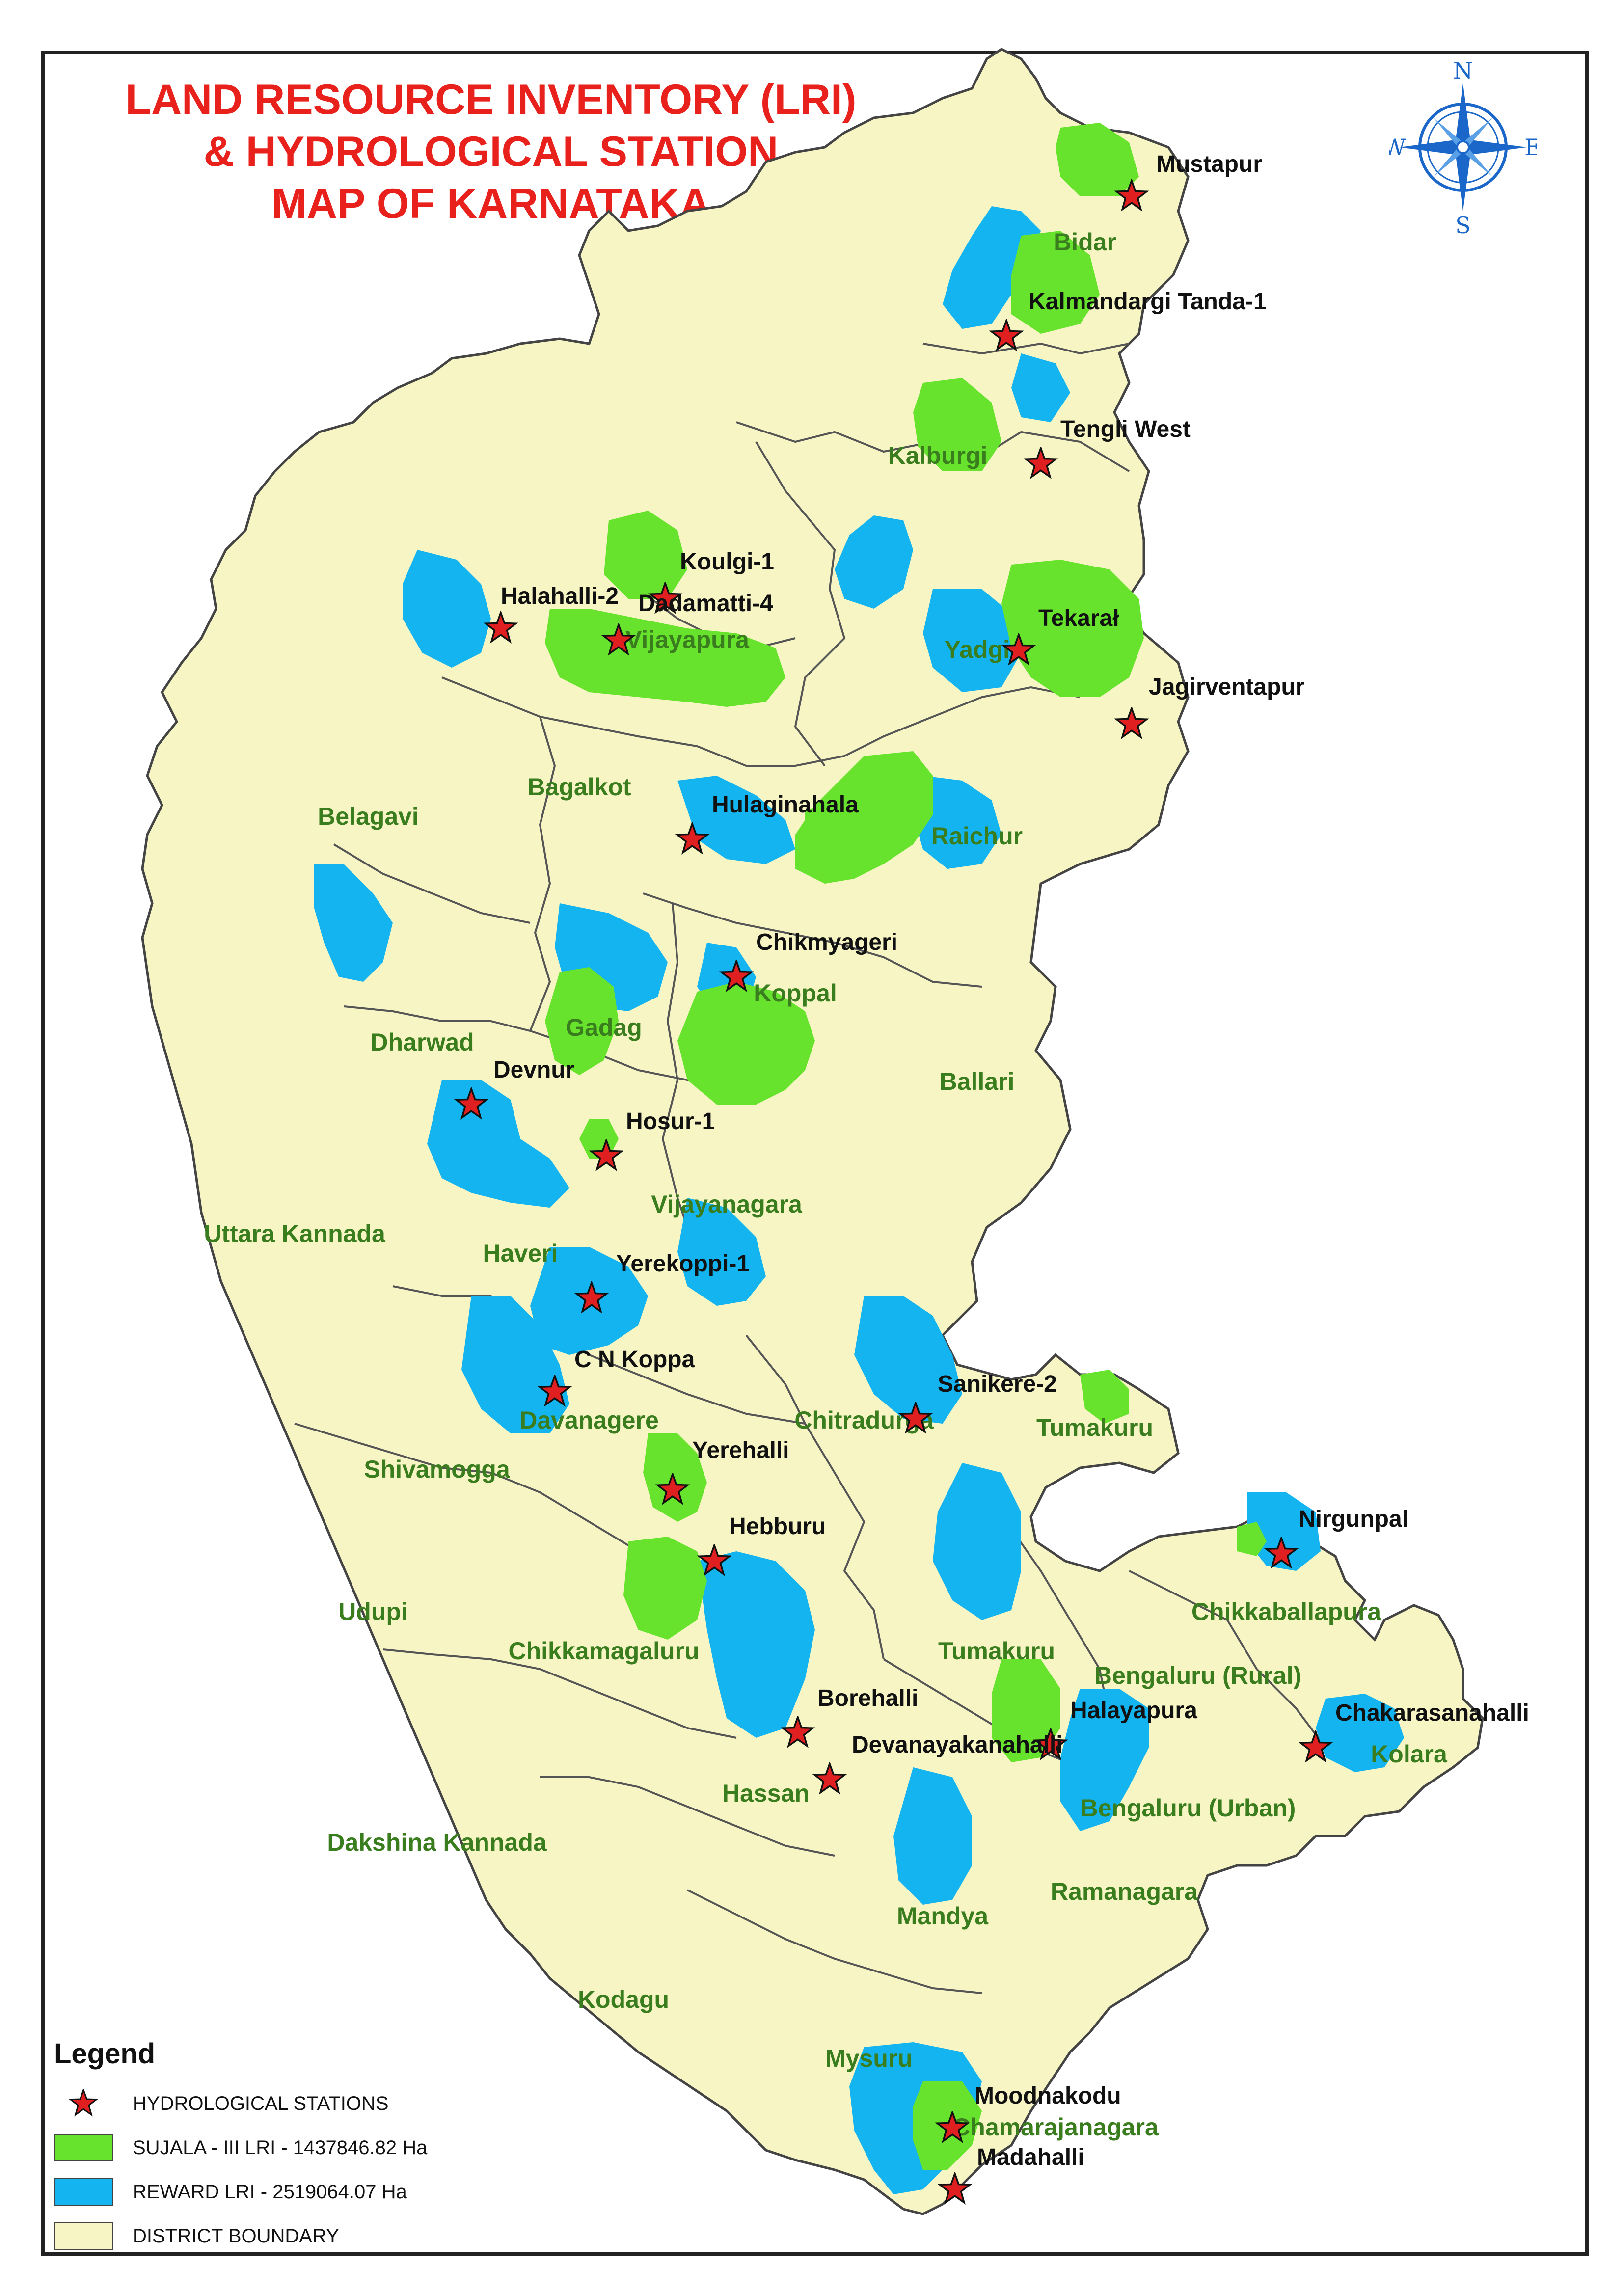  I want to click on legend-item-district: DISTRICT BOUNDARY, so click(196, 2236).